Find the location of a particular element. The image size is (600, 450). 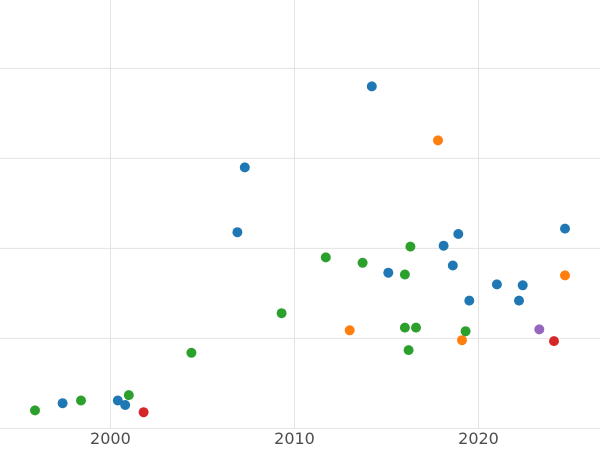

x-axis-tick-label: 2000 is located at coordinates (110, 438).